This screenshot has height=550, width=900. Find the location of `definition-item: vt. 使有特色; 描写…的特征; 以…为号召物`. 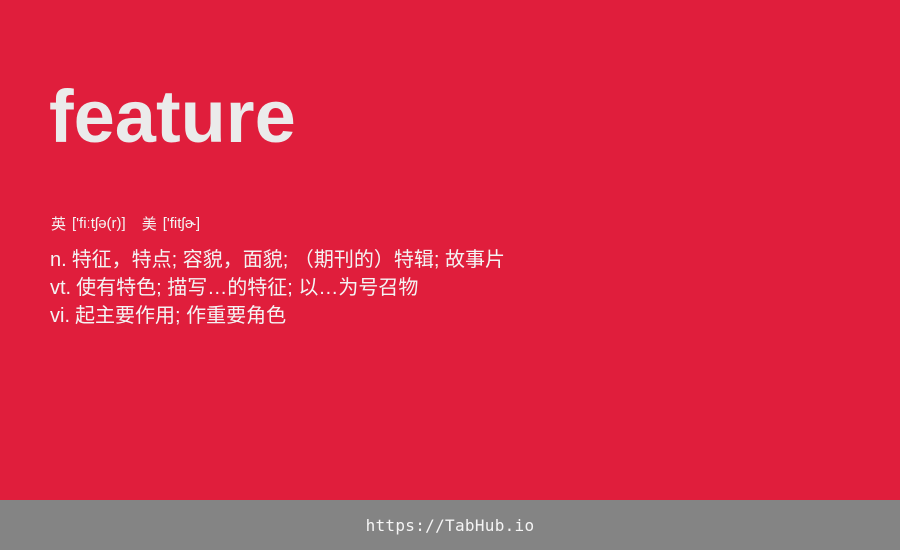

definition-item: vt. 使有特色; 描写…的特征; 以…为号召物 is located at coordinates (277, 288).